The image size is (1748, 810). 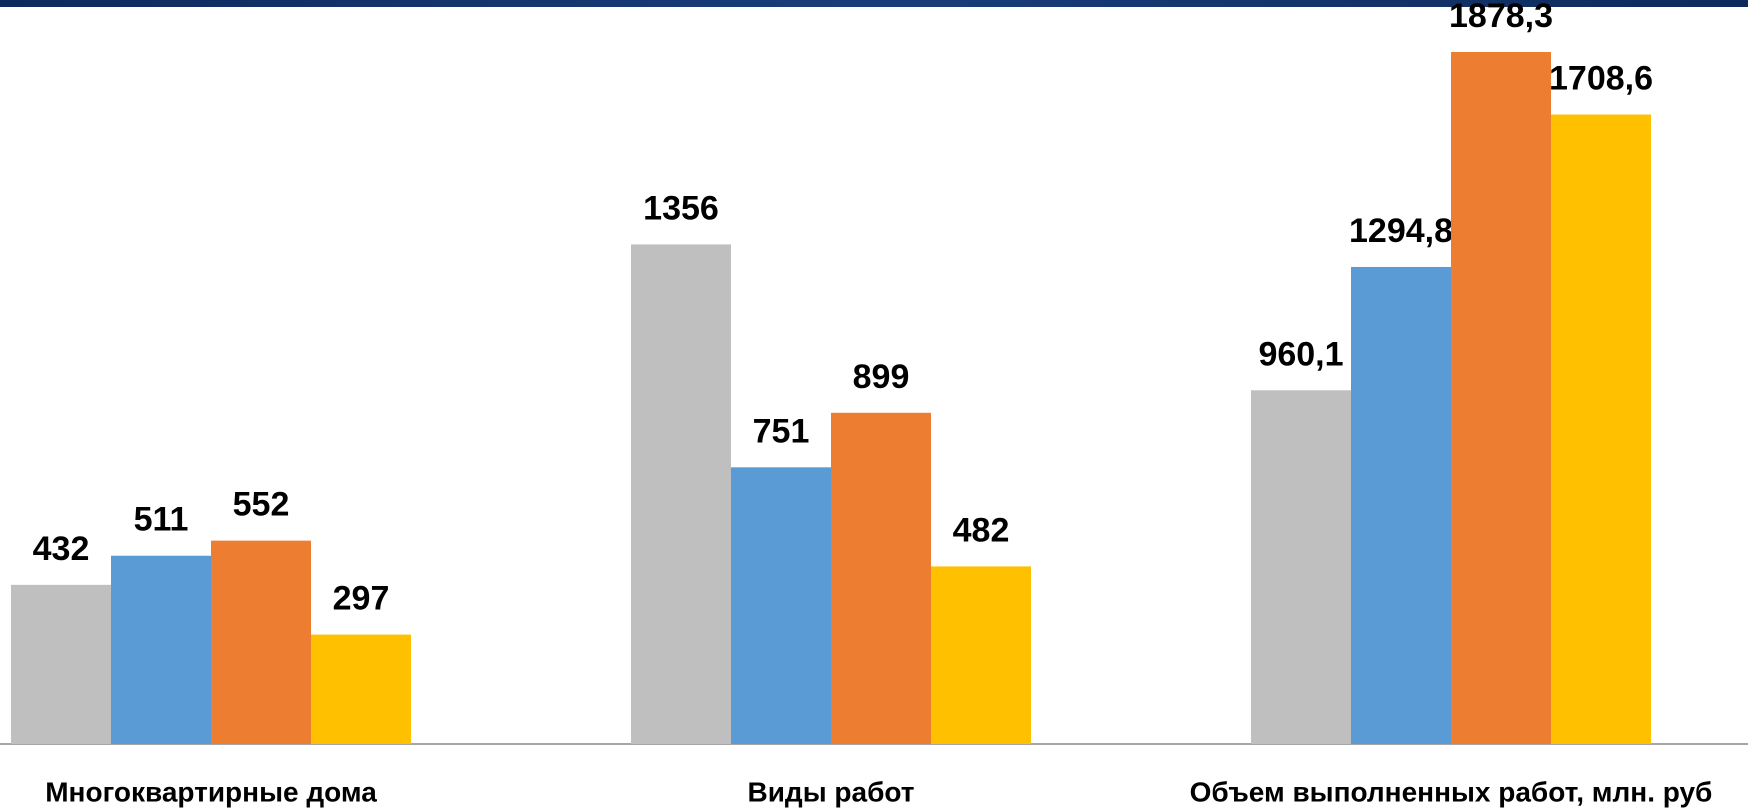 I want to click on data-label: 511, so click(x=161, y=520).